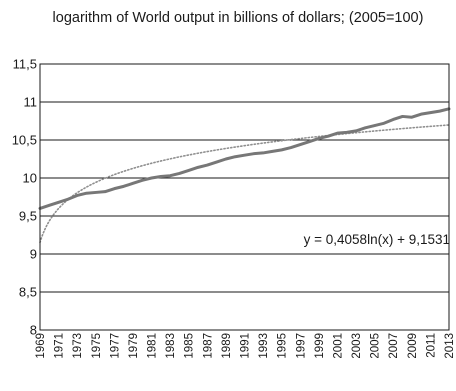 The image size is (456, 391). Describe the element at coordinates (33, 254) in the screenshot. I see `y-tick-label: 9` at that location.